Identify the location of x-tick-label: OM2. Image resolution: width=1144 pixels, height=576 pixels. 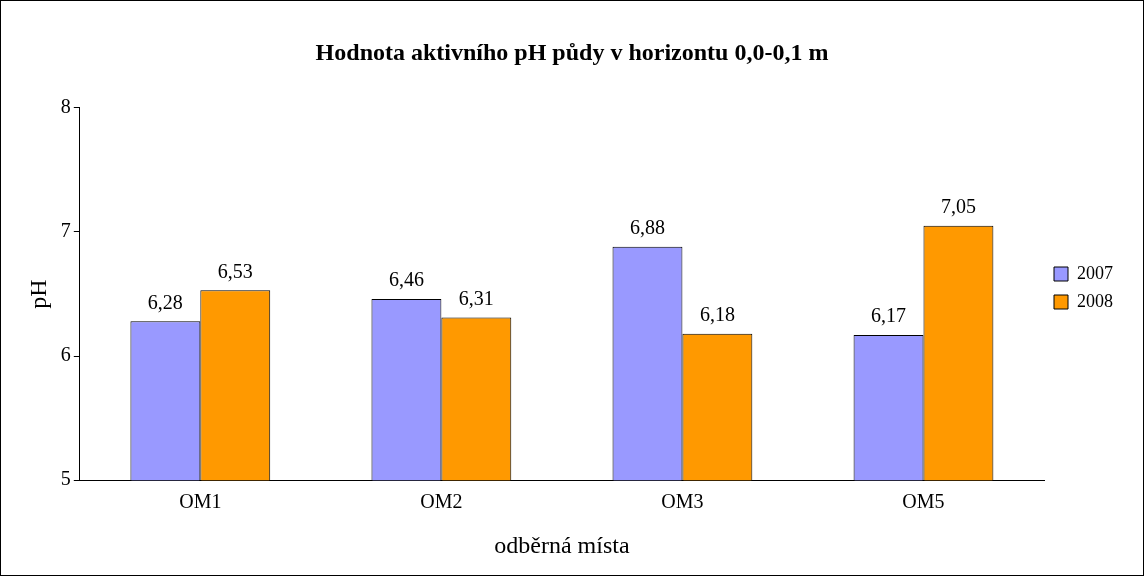
(441, 501).